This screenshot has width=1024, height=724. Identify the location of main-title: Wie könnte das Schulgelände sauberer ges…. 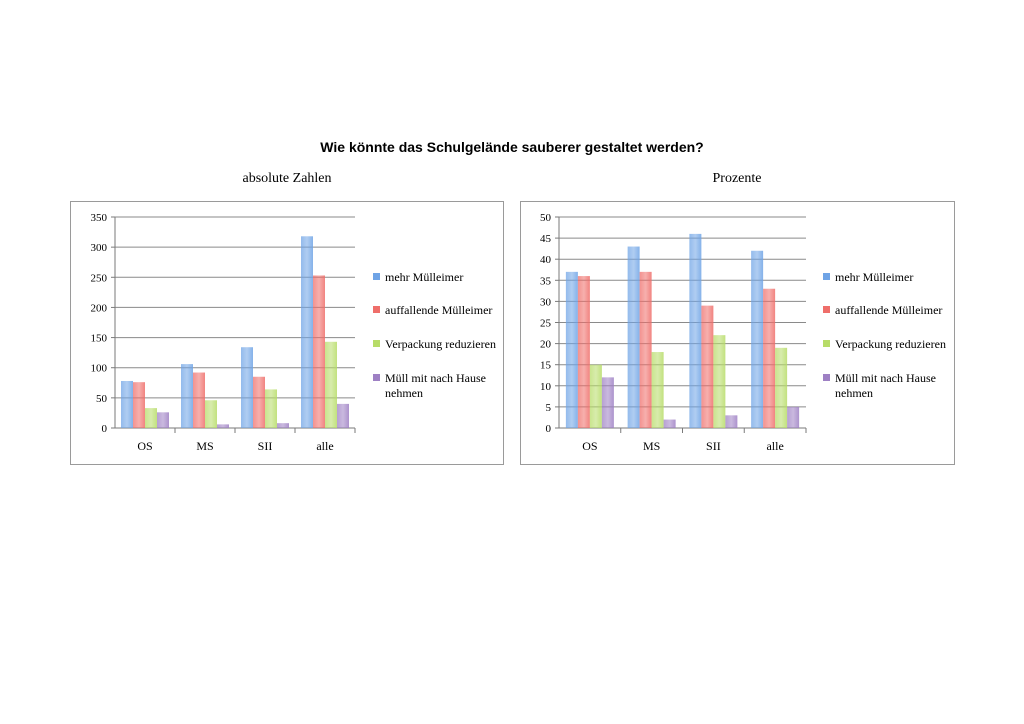
(512, 147).